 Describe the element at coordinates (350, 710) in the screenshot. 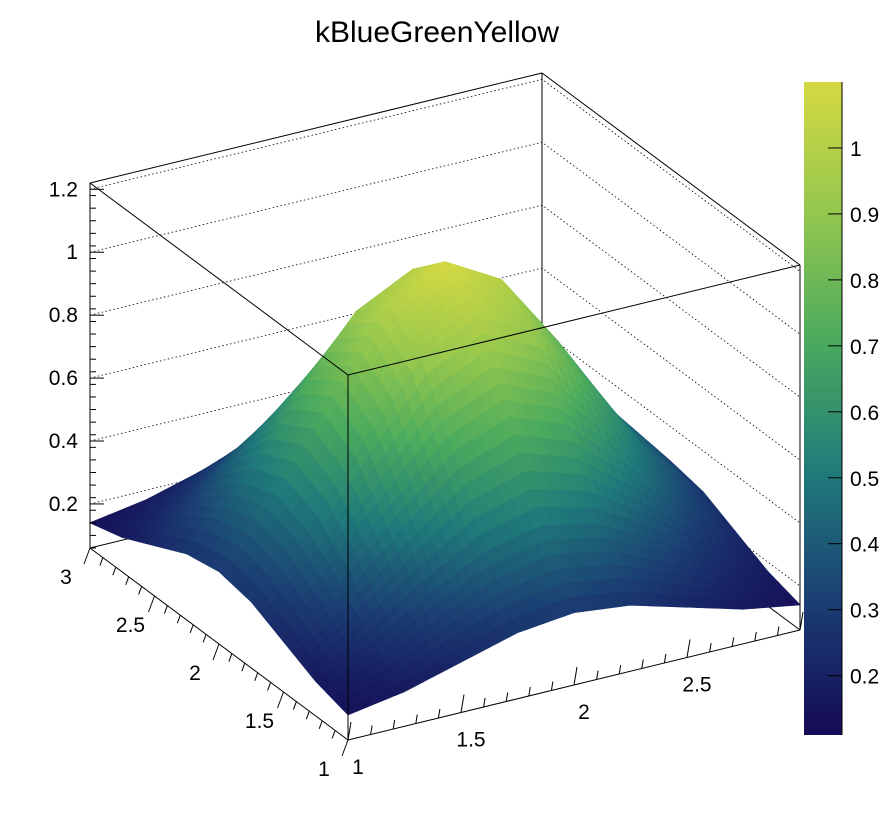

I see `surface-patch` at that location.